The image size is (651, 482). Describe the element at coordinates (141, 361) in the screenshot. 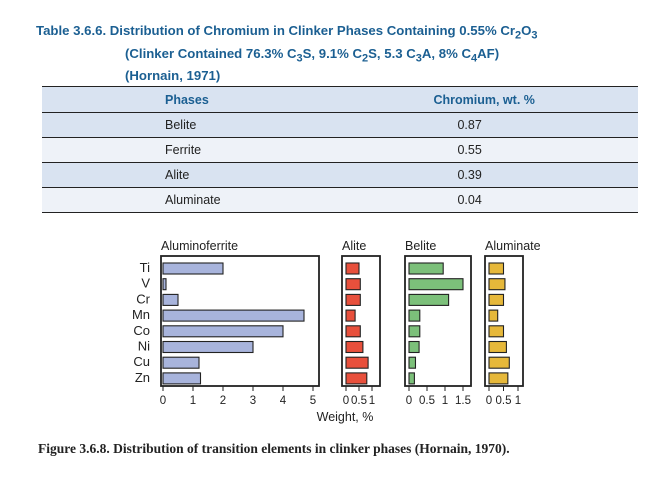

I see `element-label-cu: Cu` at that location.